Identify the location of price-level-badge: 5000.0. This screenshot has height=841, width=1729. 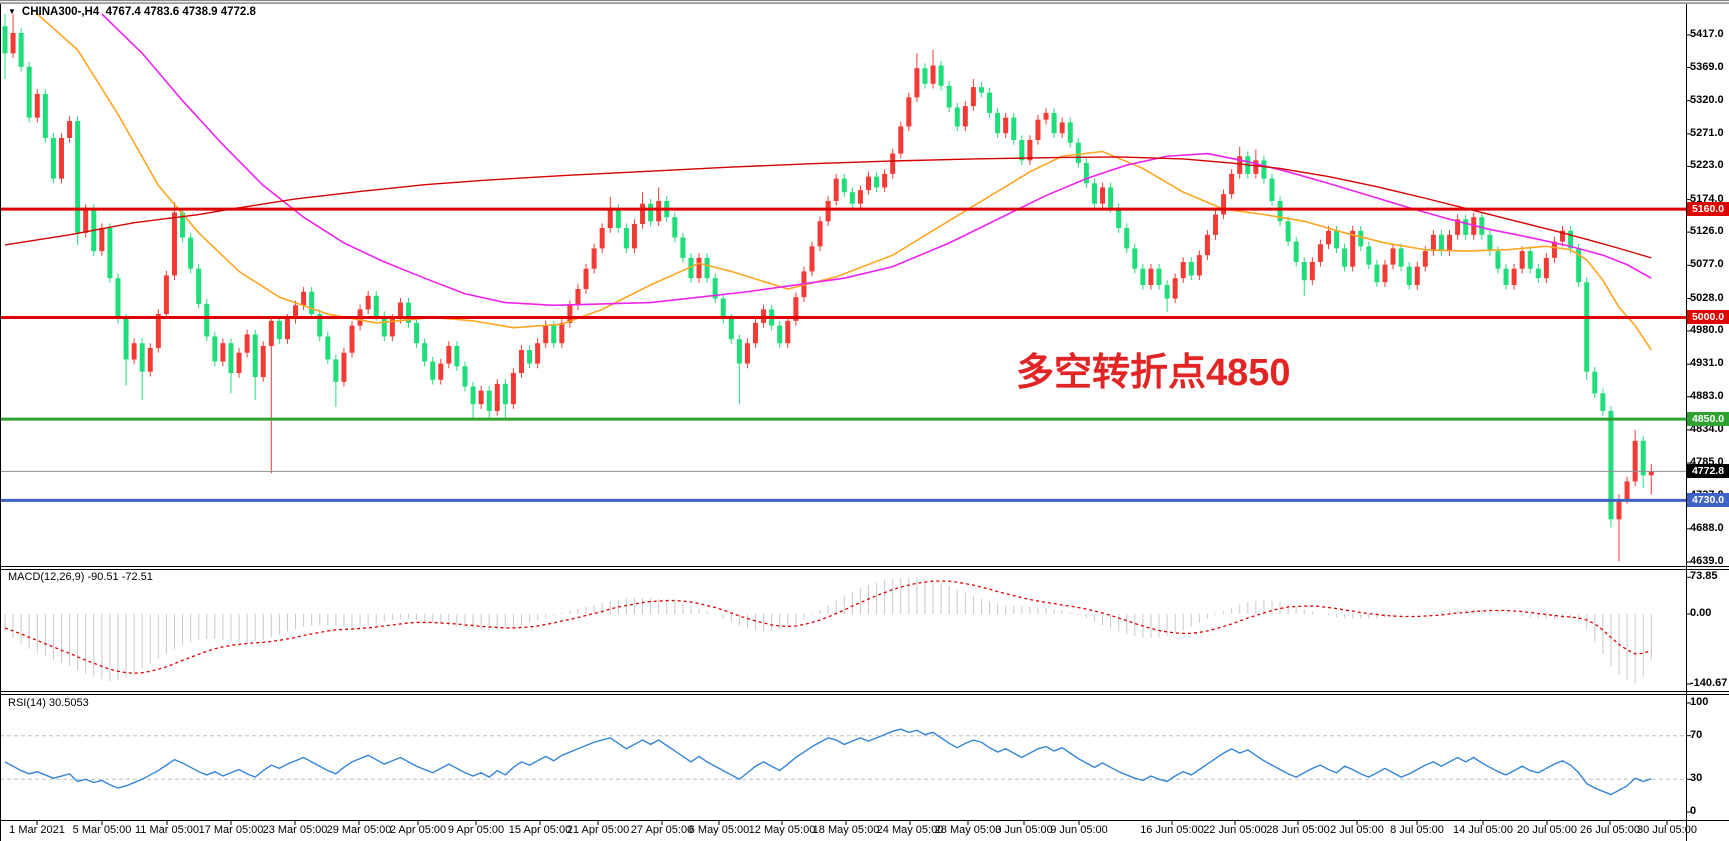
(1708, 317).